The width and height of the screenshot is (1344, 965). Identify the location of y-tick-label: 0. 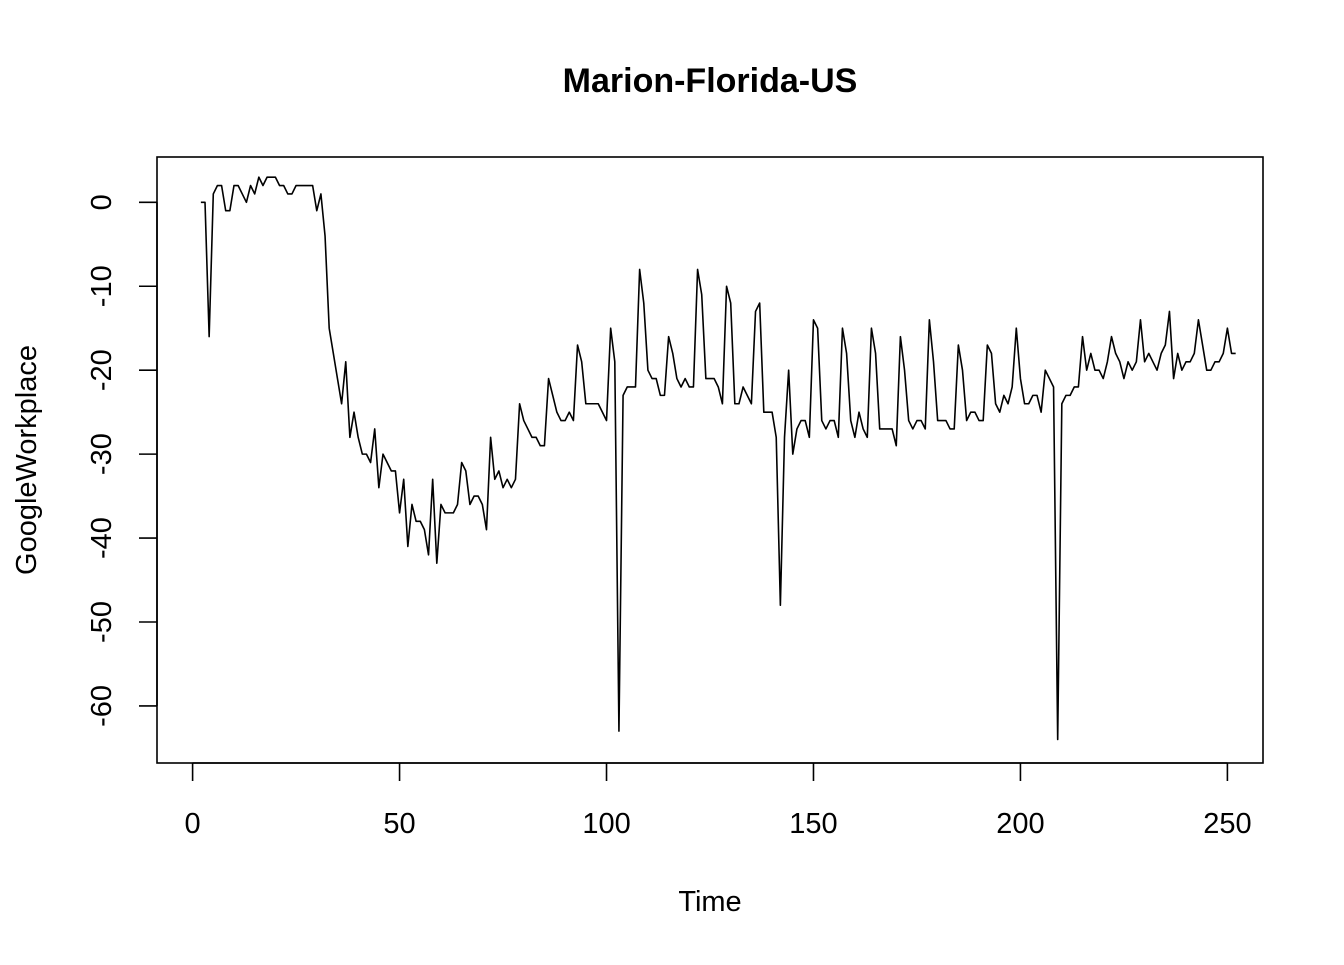
(102, 202).